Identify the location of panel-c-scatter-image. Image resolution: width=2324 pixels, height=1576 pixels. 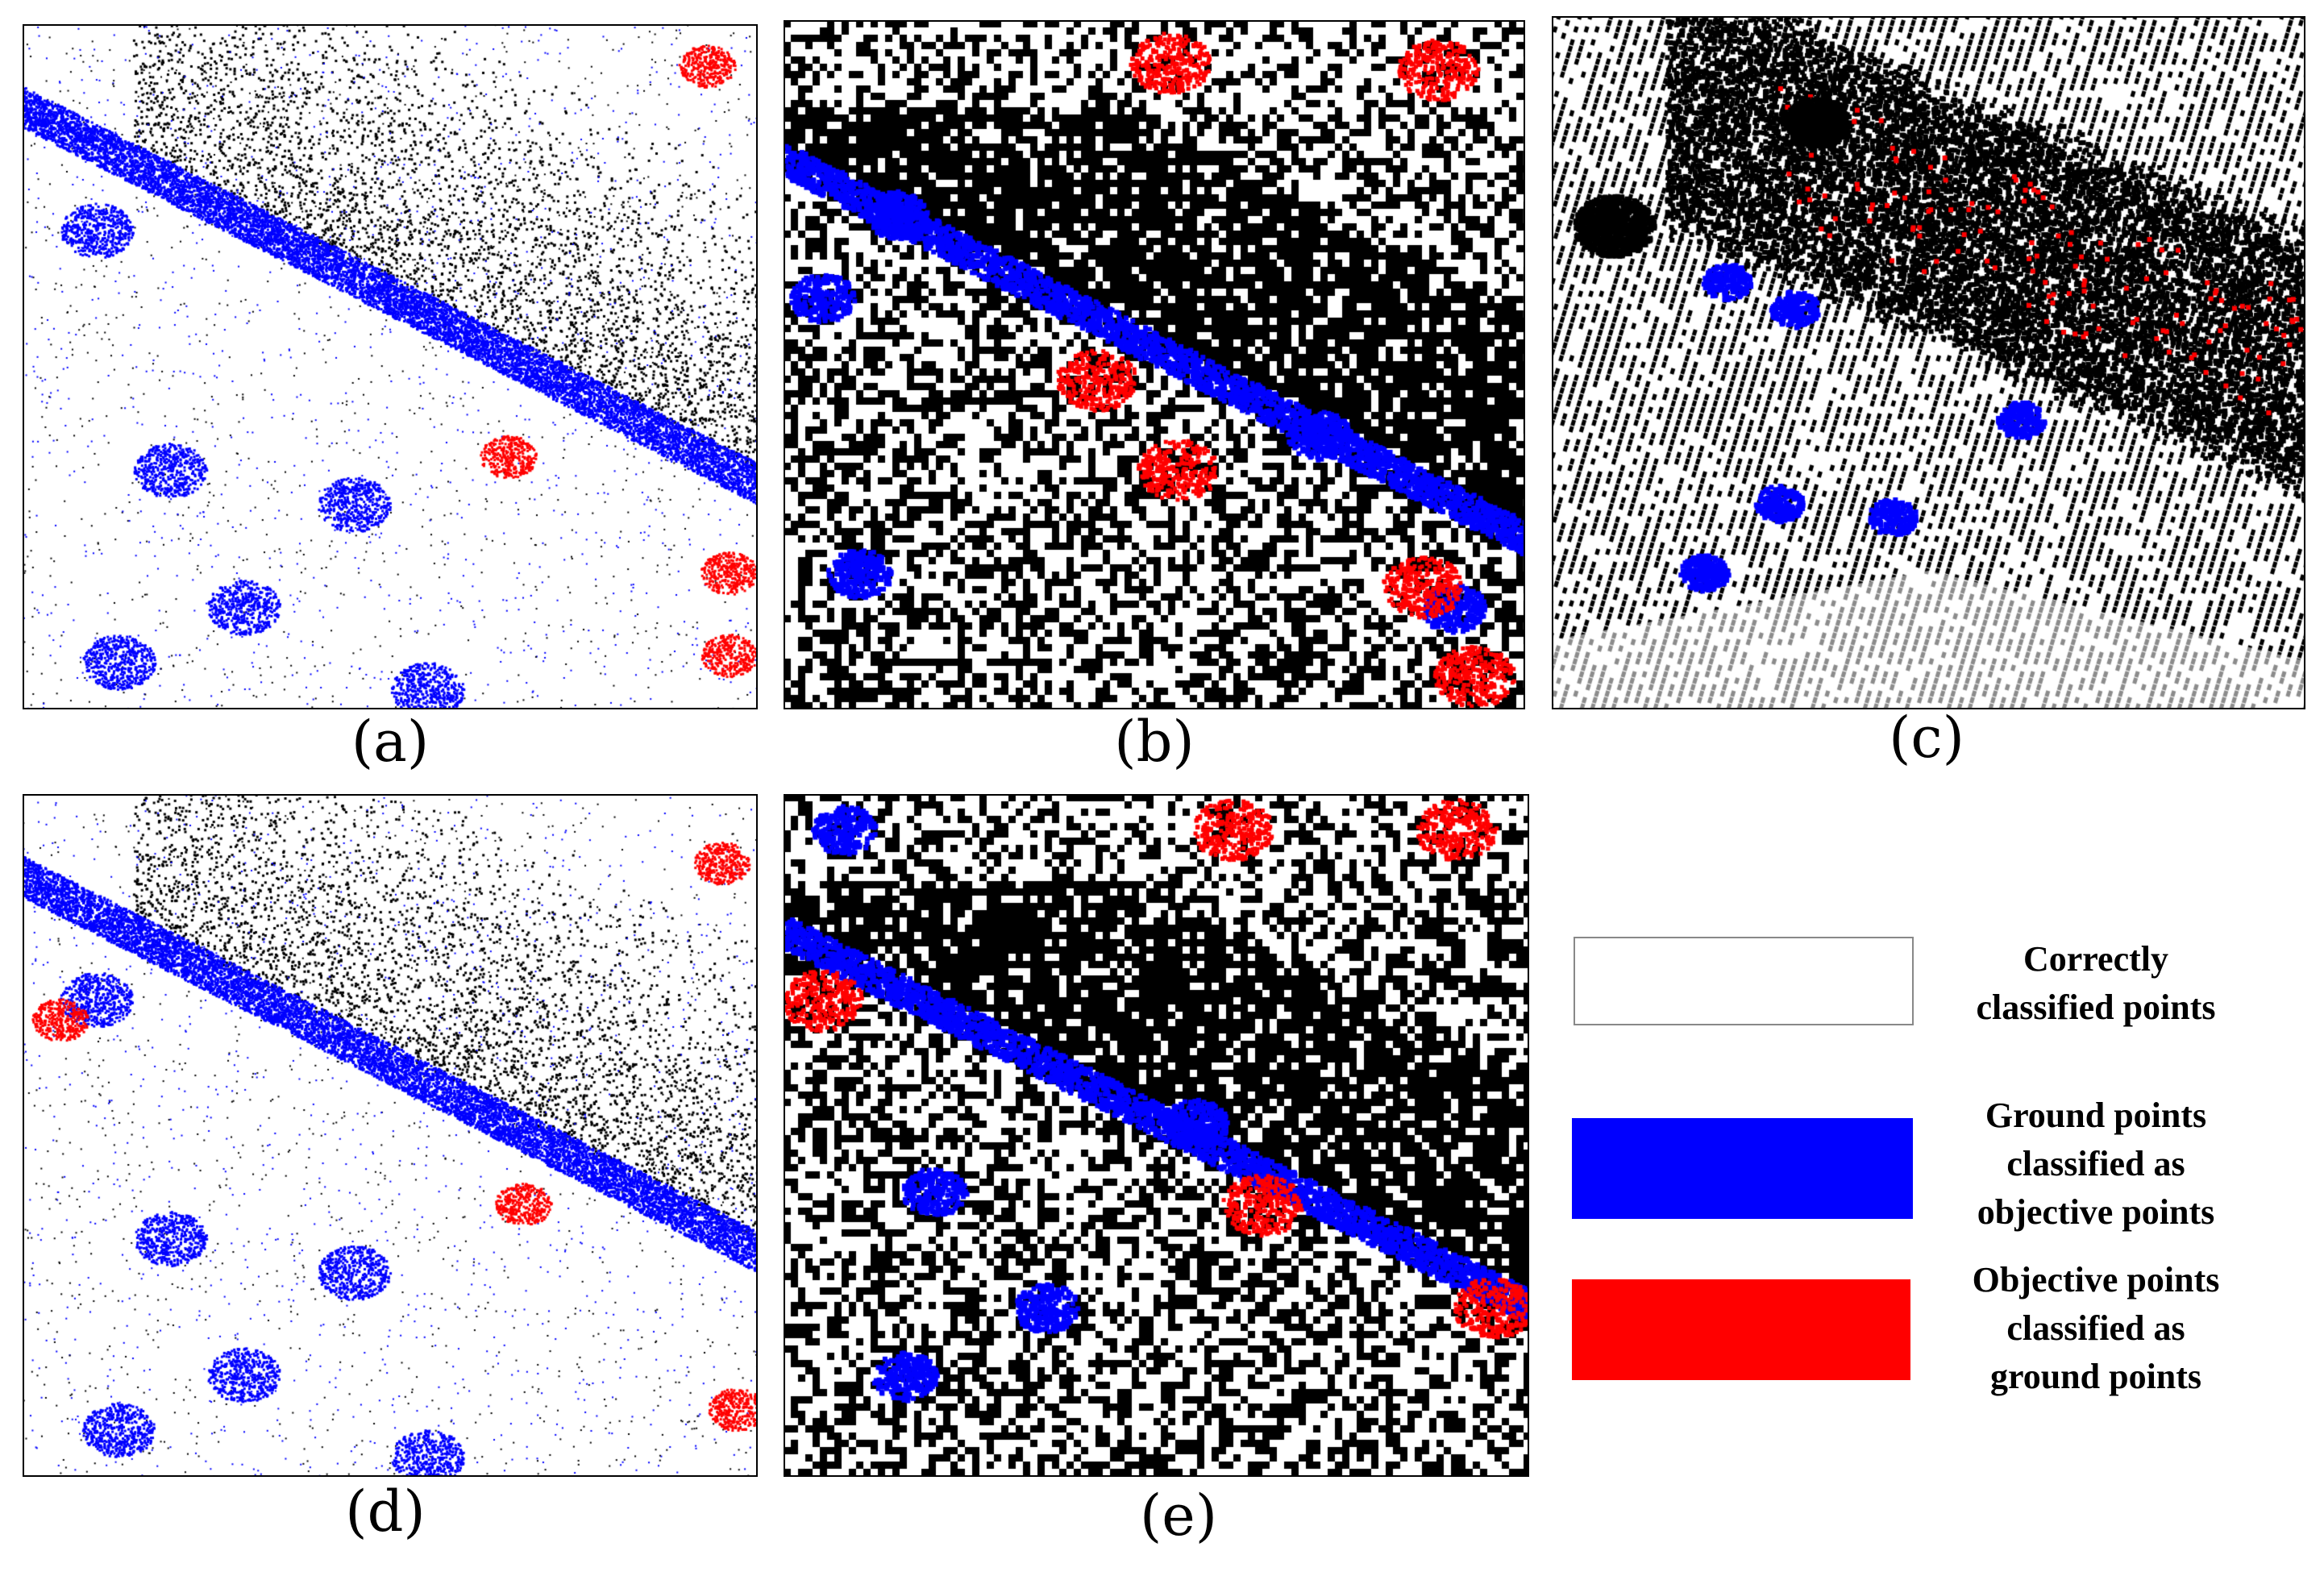
(1928, 362).